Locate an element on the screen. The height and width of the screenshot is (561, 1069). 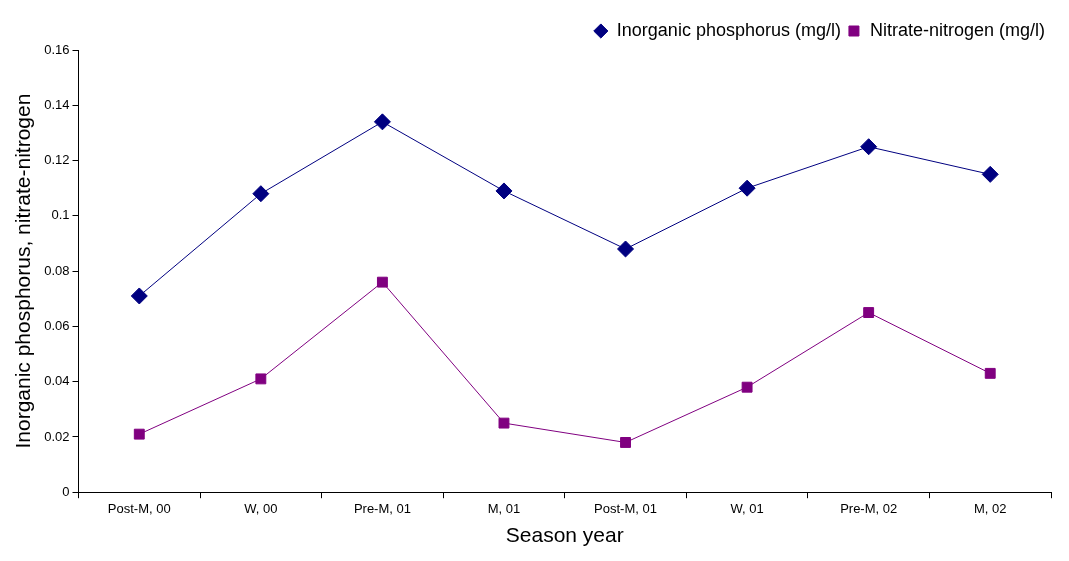
y-axis-title: Inorganic phosphorus, nitrate-nitrogen is located at coordinates (23, 271).